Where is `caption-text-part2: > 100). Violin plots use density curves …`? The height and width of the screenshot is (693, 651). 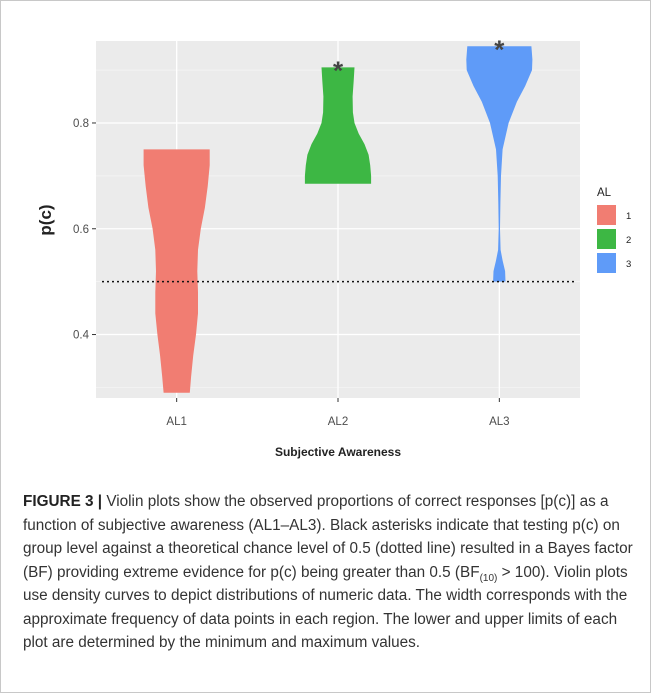 caption-text-part2: > 100). Violin plots use density curves … is located at coordinates (325, 607).